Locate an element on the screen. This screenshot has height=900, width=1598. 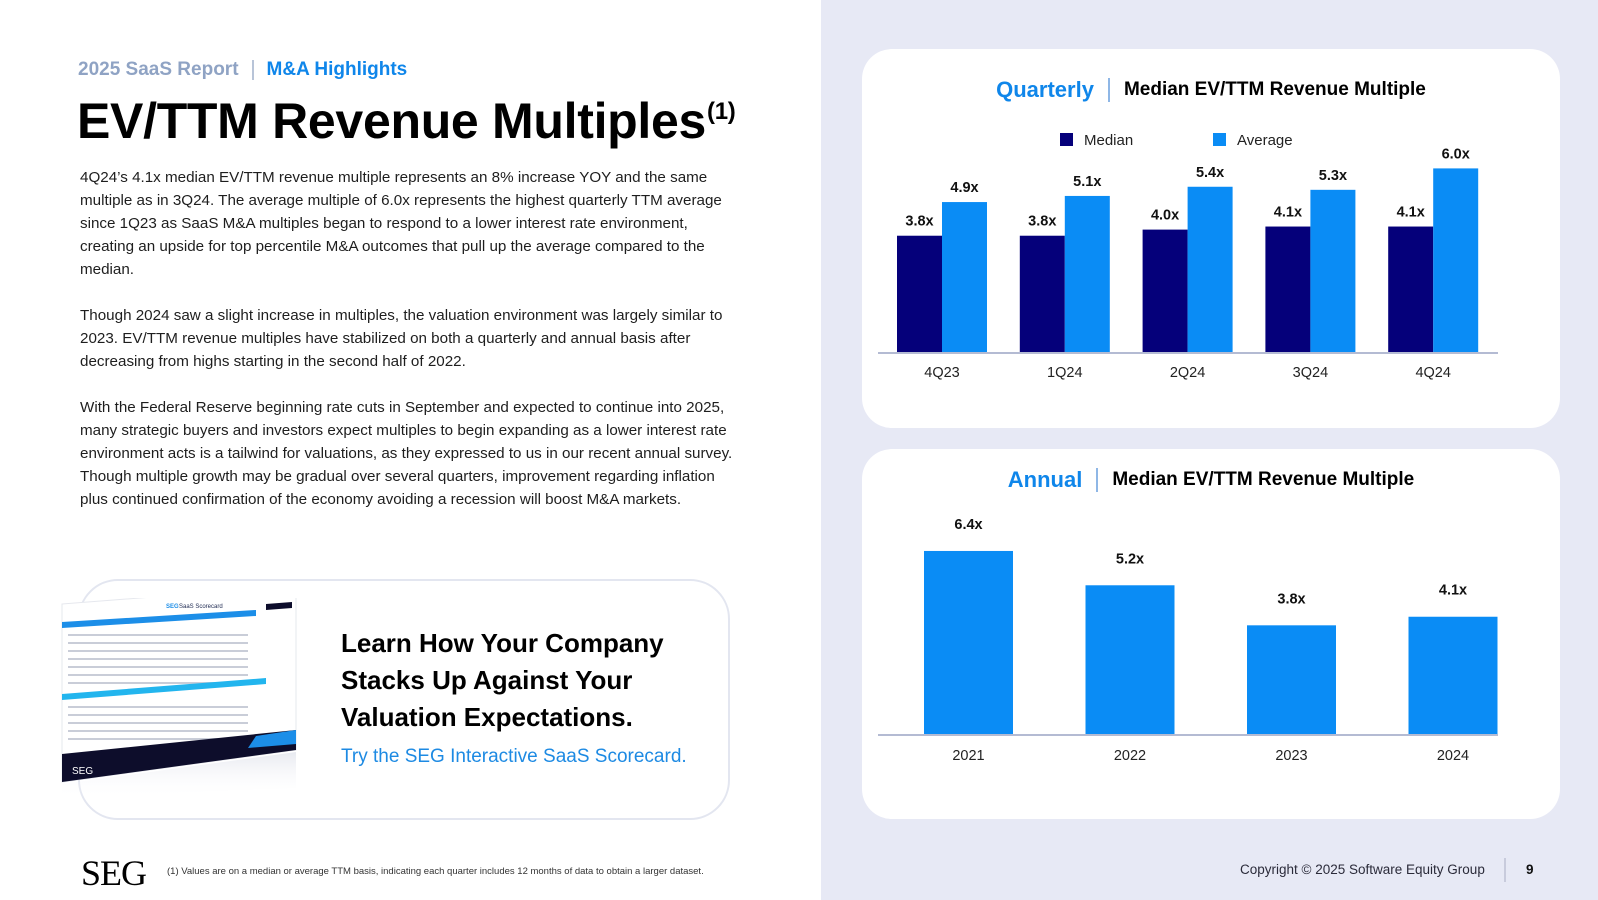
x-tick-label: 1Q24 is located at coordinates (1064, 373).